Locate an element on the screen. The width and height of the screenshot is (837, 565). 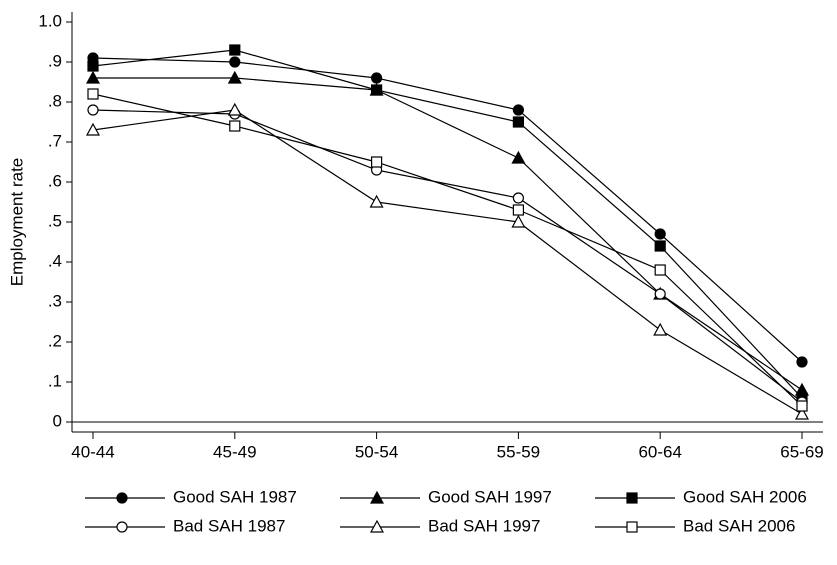
y-tick-label: .6 is located at coordinates (55, 180).